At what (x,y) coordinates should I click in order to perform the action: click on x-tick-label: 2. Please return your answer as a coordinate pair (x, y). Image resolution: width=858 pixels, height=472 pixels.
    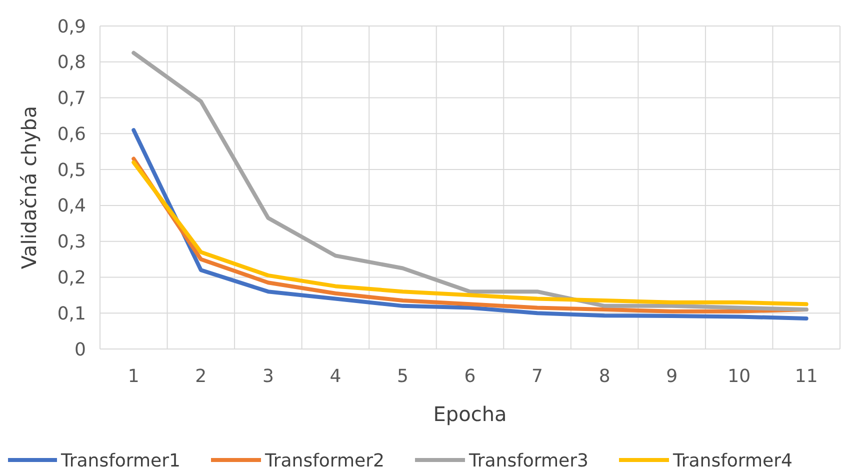
    Looking at the image, I should click on (201, 376).